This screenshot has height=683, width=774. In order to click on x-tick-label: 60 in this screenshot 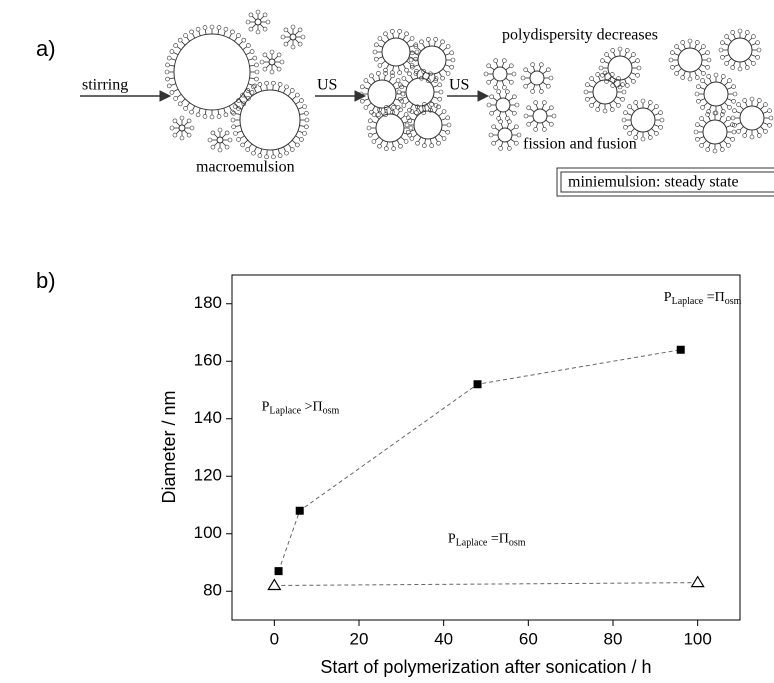, I will do `click(528, 638)`.